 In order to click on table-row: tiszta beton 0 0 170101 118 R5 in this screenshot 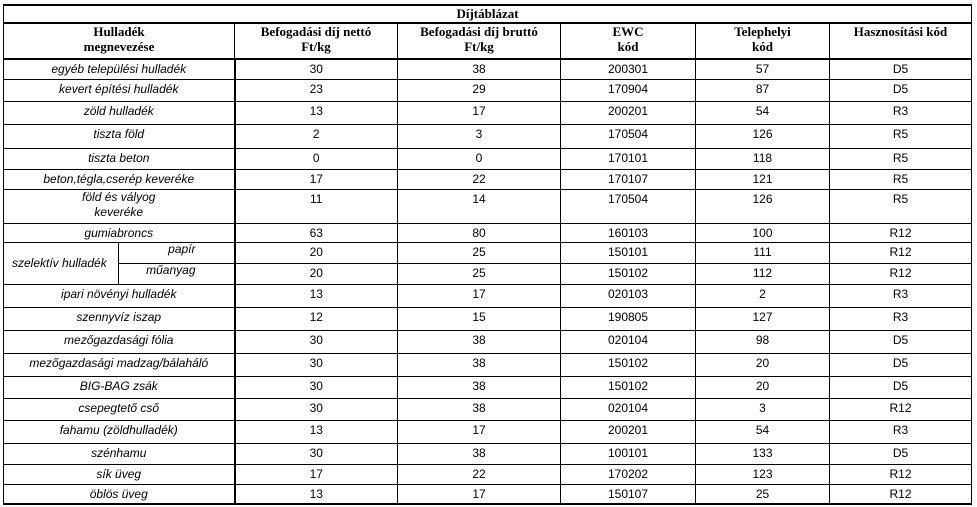, I will do `click(487, 158)`.